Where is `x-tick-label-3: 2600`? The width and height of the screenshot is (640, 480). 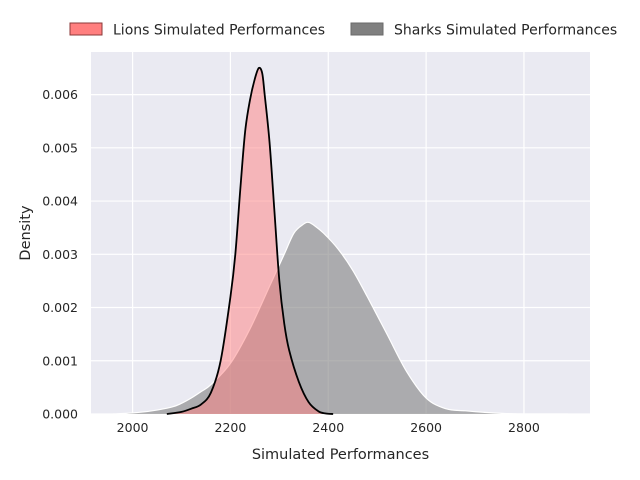 x-tick-label-3: 2600 is located at coordinates (426, 427).